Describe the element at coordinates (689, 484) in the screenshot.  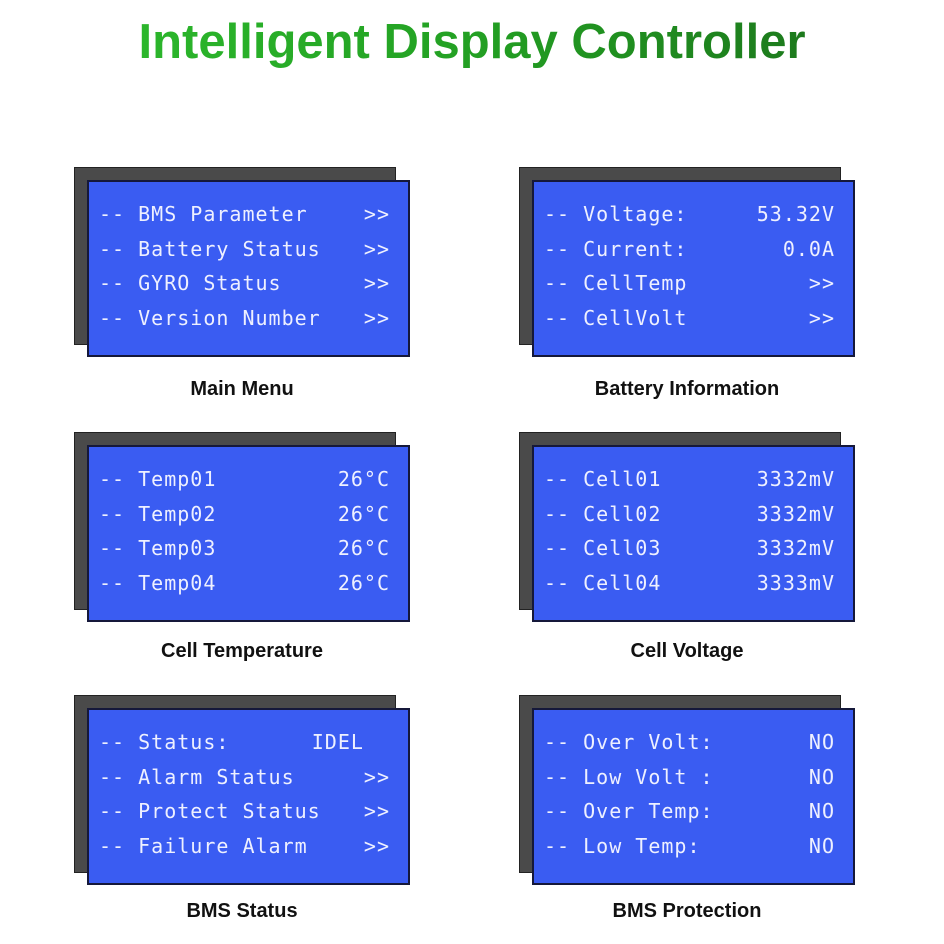
I see `lcd-row: -- Cell01 3332mV` at that location.